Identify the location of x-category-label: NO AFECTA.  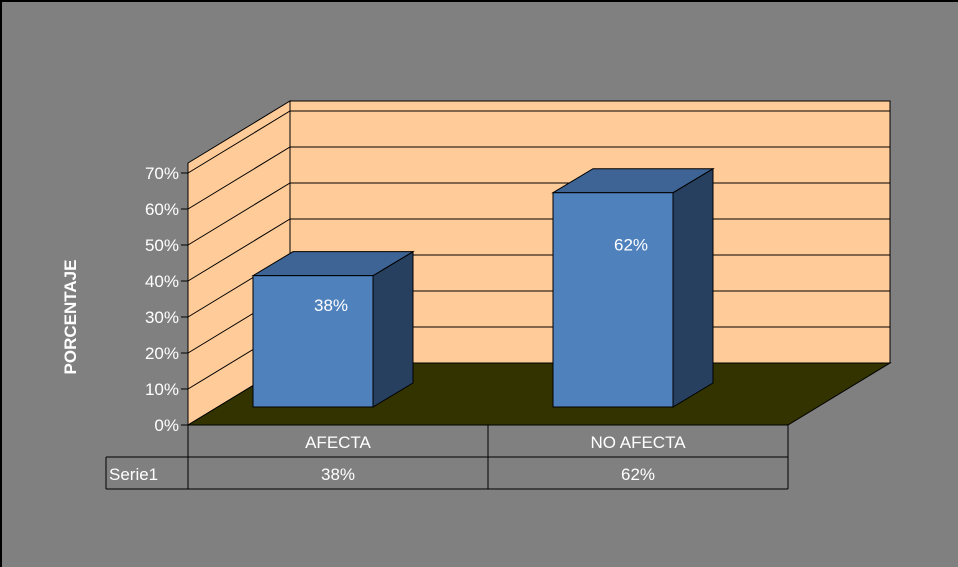
(638, 442).